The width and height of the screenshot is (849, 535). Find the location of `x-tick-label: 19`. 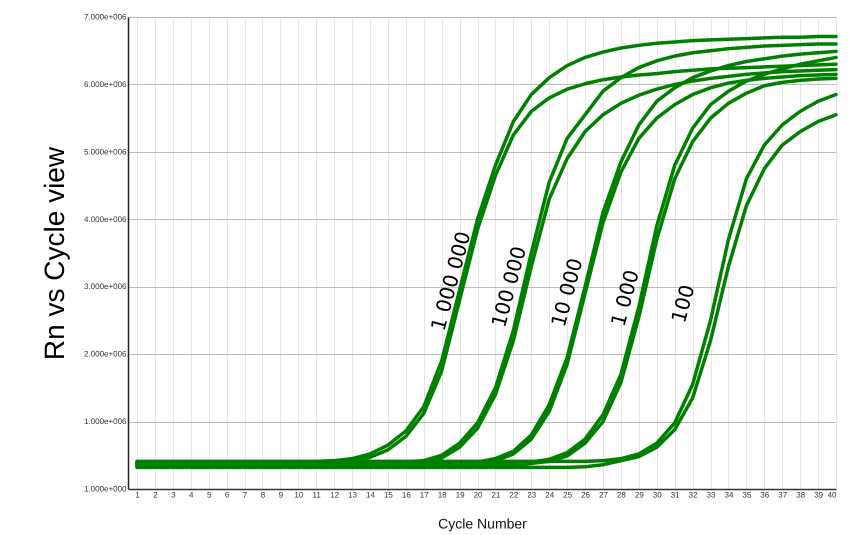

x-tick-label: 19 is located at coordinates (461, 495).